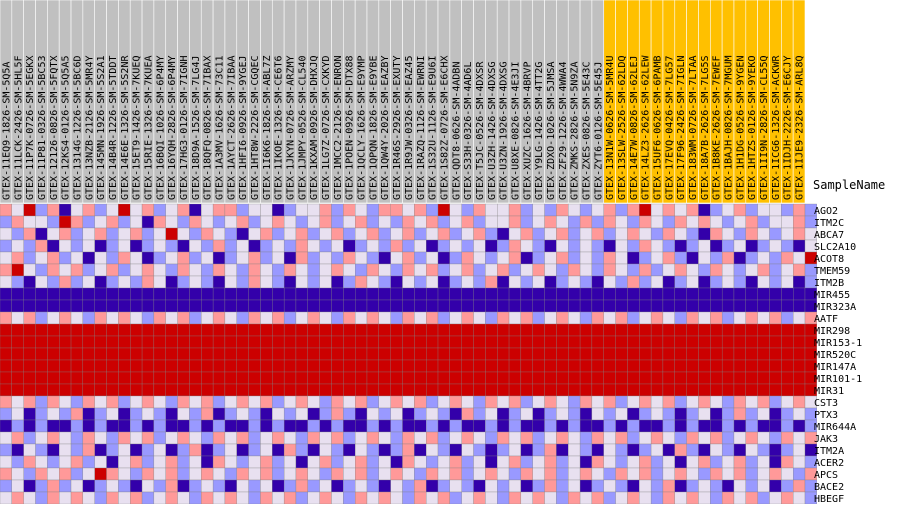  What do you see at coordinates (835, 367) in the screenshot?
I see `gene-label: MIR147A` at bounding box center [835, 367].